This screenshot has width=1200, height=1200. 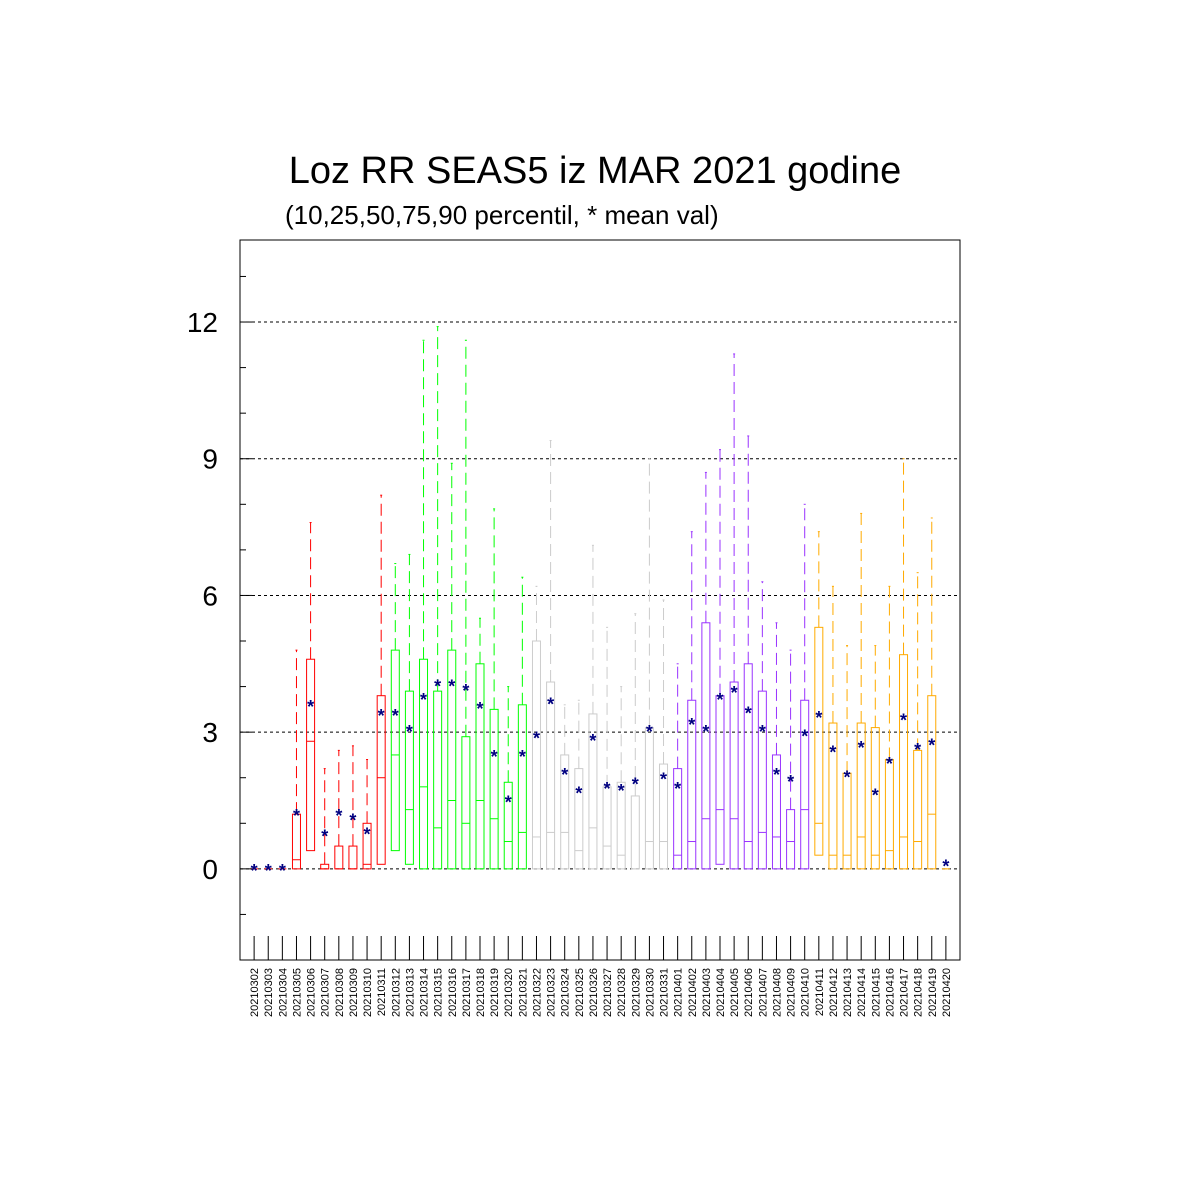 I want to click on x-tick-label: 20210409, so click(x=792, y=992).